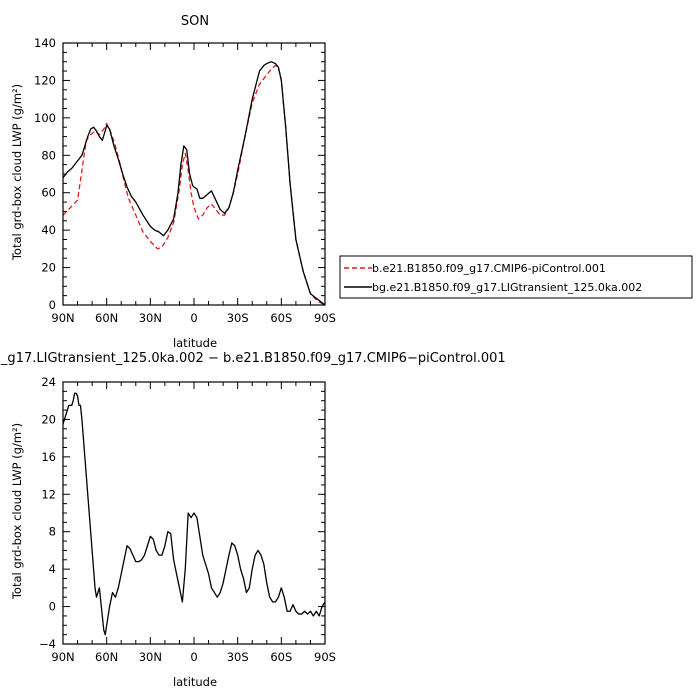 This screenshot has width=700, height=700. Describe the element at coordinates (48, 419) in the screenshot. I see `bottom-y-tick-label: 20` at that location.